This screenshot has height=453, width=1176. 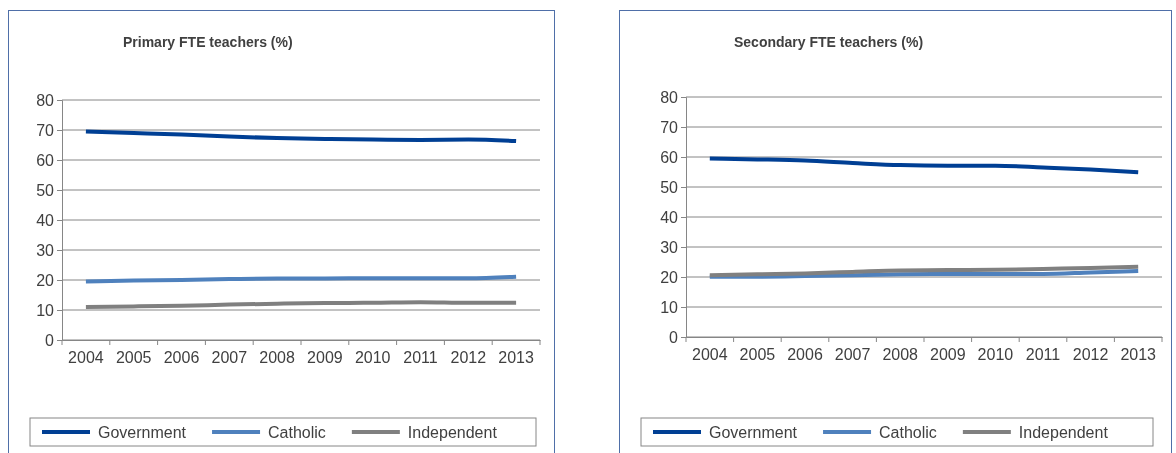 What do you see at coordinates (208, 42) in the screenshot?
I see `chart-title: Primary FTE teachers (%)` at bounding box center [208, 42].